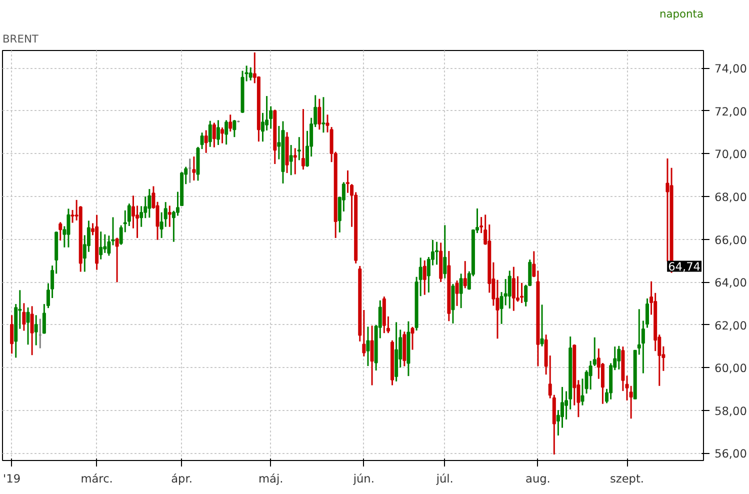 This screenshot has width=749, height=494. Describe the element at coordinates (12, 479) in the screenshot. I see `x-tick-label: '19` at that location.